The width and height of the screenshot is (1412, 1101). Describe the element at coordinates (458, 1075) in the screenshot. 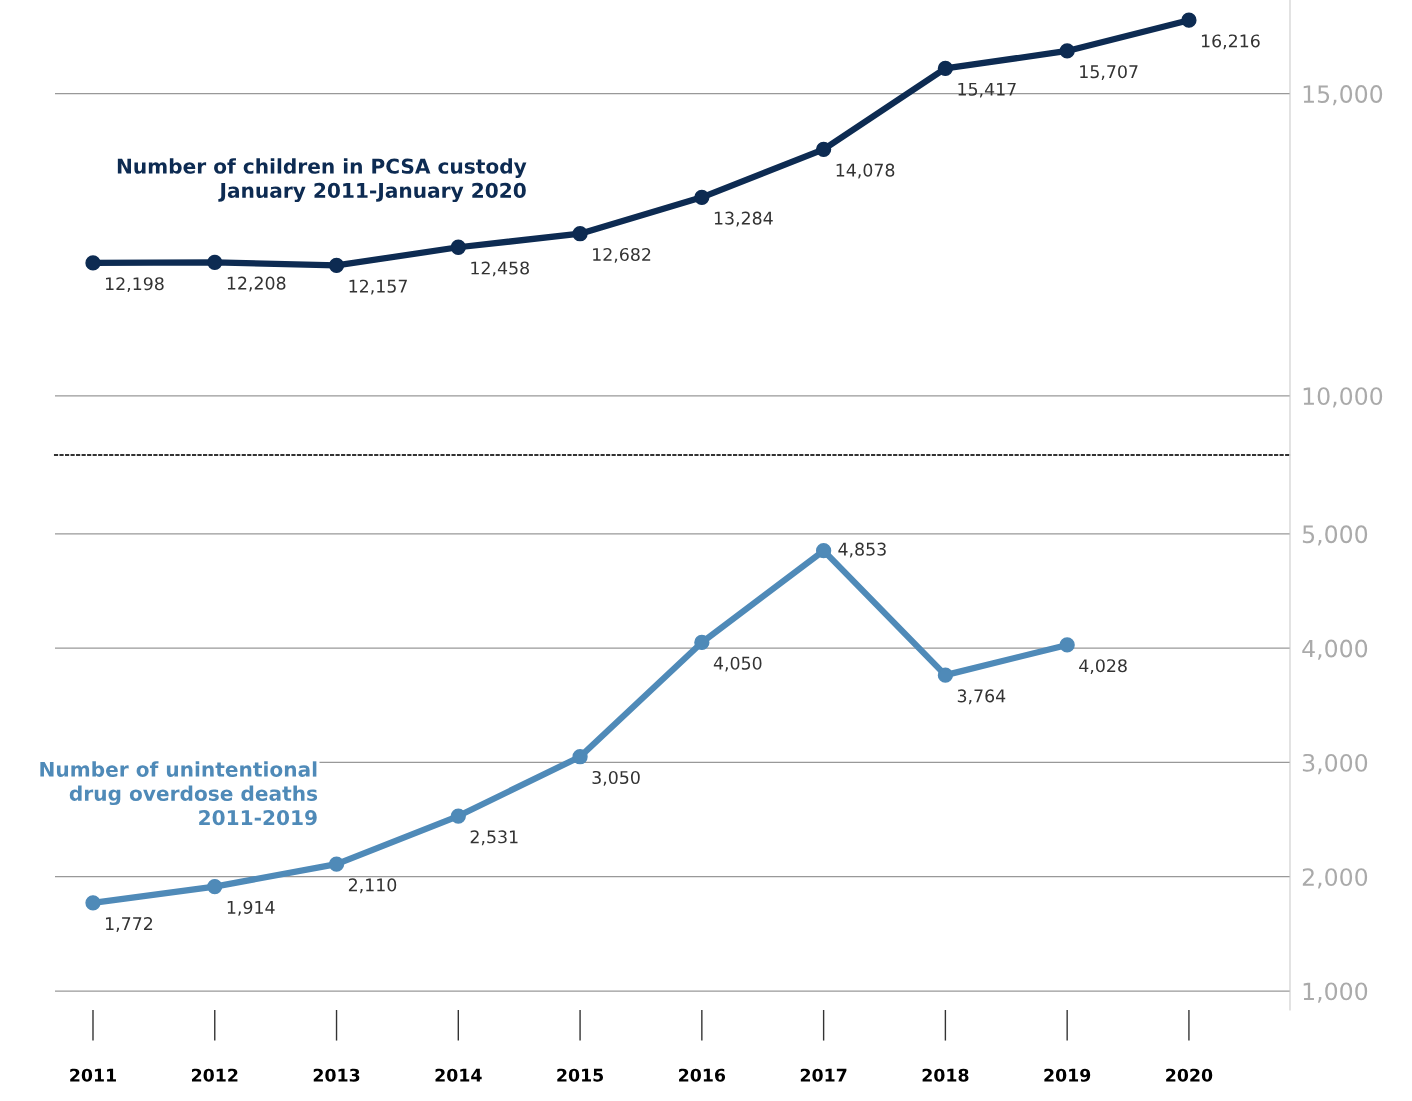

I see `x-tick-label: 2014` at that location.